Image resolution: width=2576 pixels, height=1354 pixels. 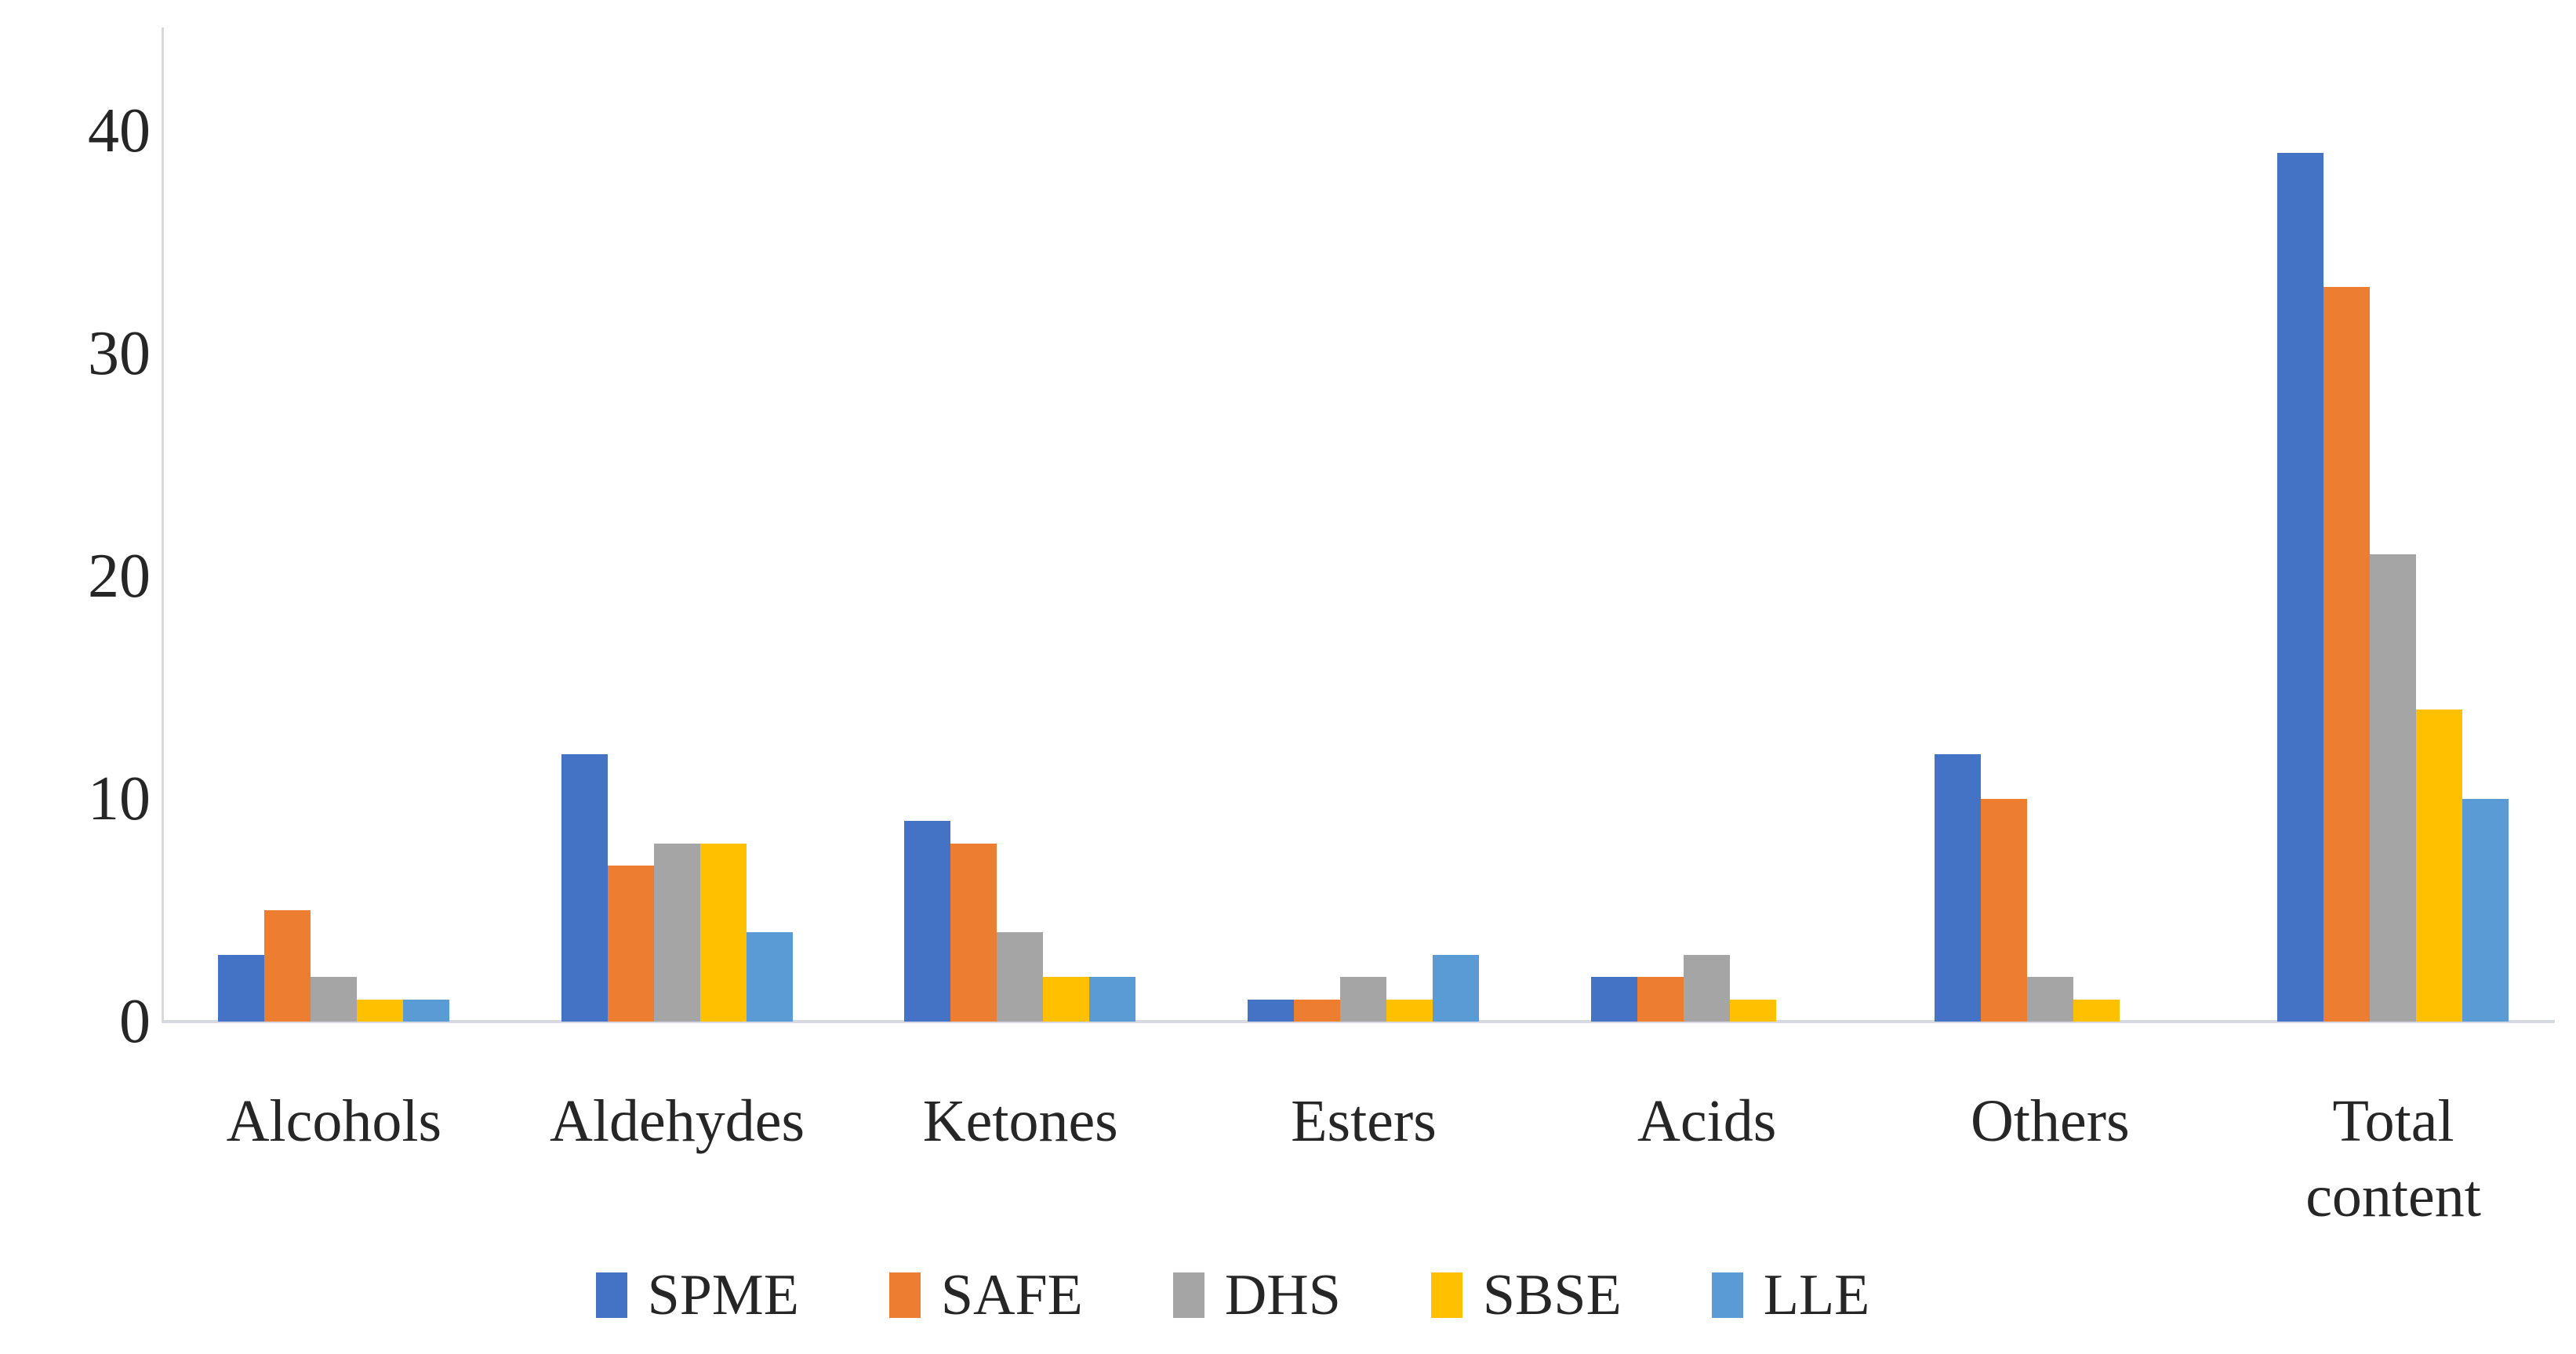 I want to click on legend-label: SAFE, so click(x=1012, y=1295).